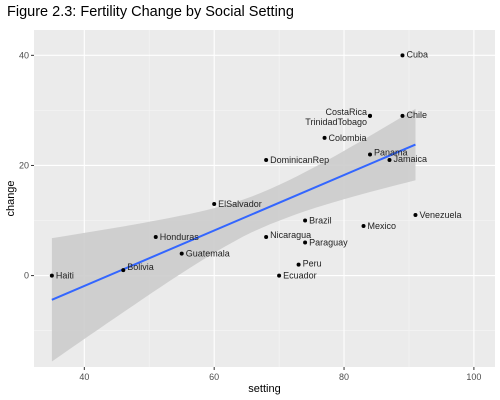  Describe the element at coordinates (140, 267) in the screenshot. I see `point-label: Bolivia` at that location.